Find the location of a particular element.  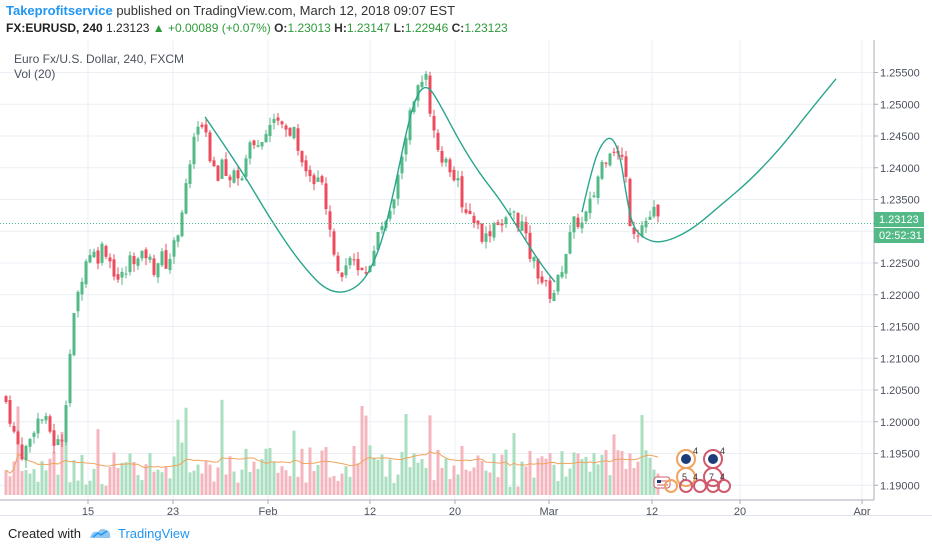

projection-curve is located at coordinates (380, 189).